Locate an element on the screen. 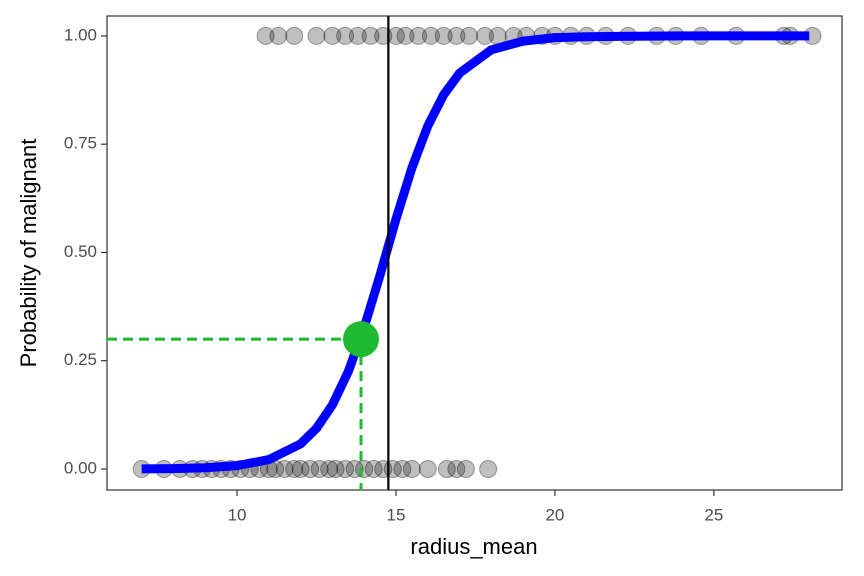 This screenshot has height=576, width=864. y-tick-label: 0.75 is located at coordinates (80, 143).